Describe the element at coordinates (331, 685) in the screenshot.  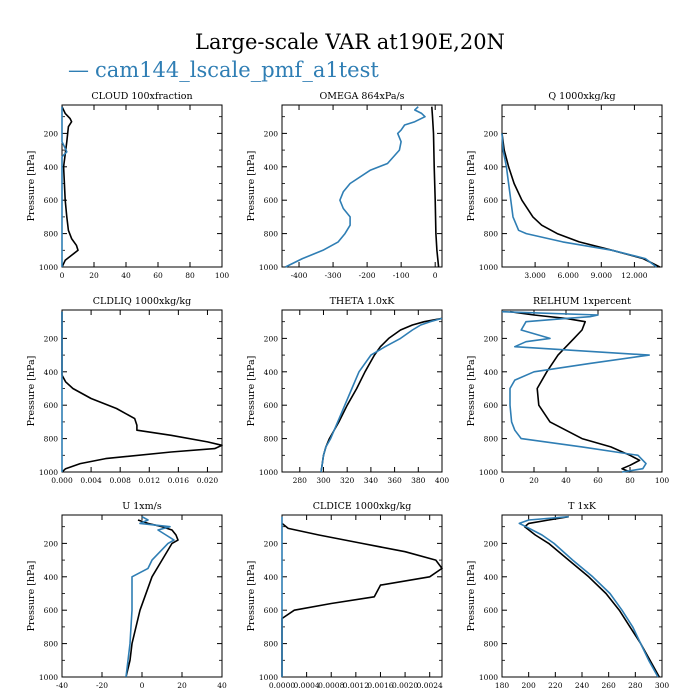
I see `x-tick-label: 0.0008` at that location.